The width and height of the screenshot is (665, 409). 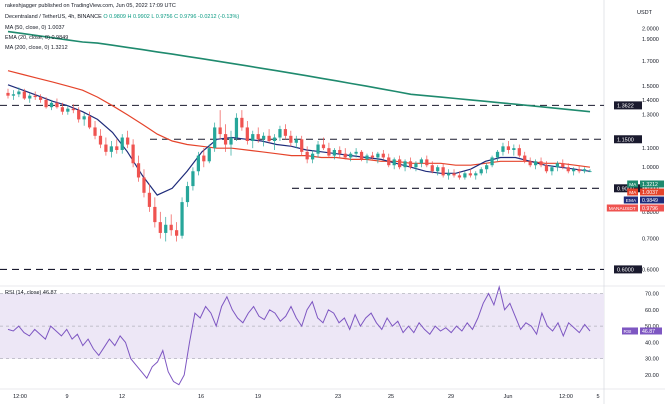 What do you see at coordinates (31, 293) in the screenshot?
I see `legend-rsi: RSI (14, close) 46.87` at bounding box center [31, 293].